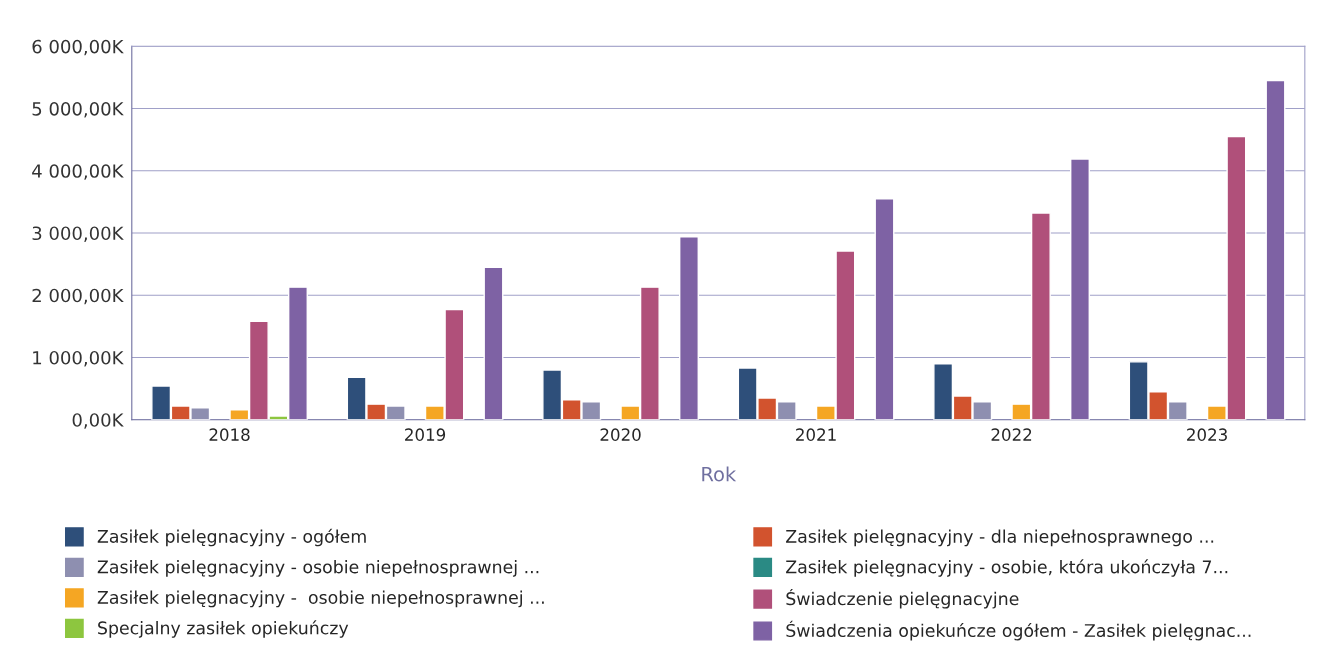 Image resolution: width=1318 pixels, height=661 pixels. Describe the element at coordinates (78, 296) in the screenshot. I see `y-tick-label: 2 000,00K` at that location.